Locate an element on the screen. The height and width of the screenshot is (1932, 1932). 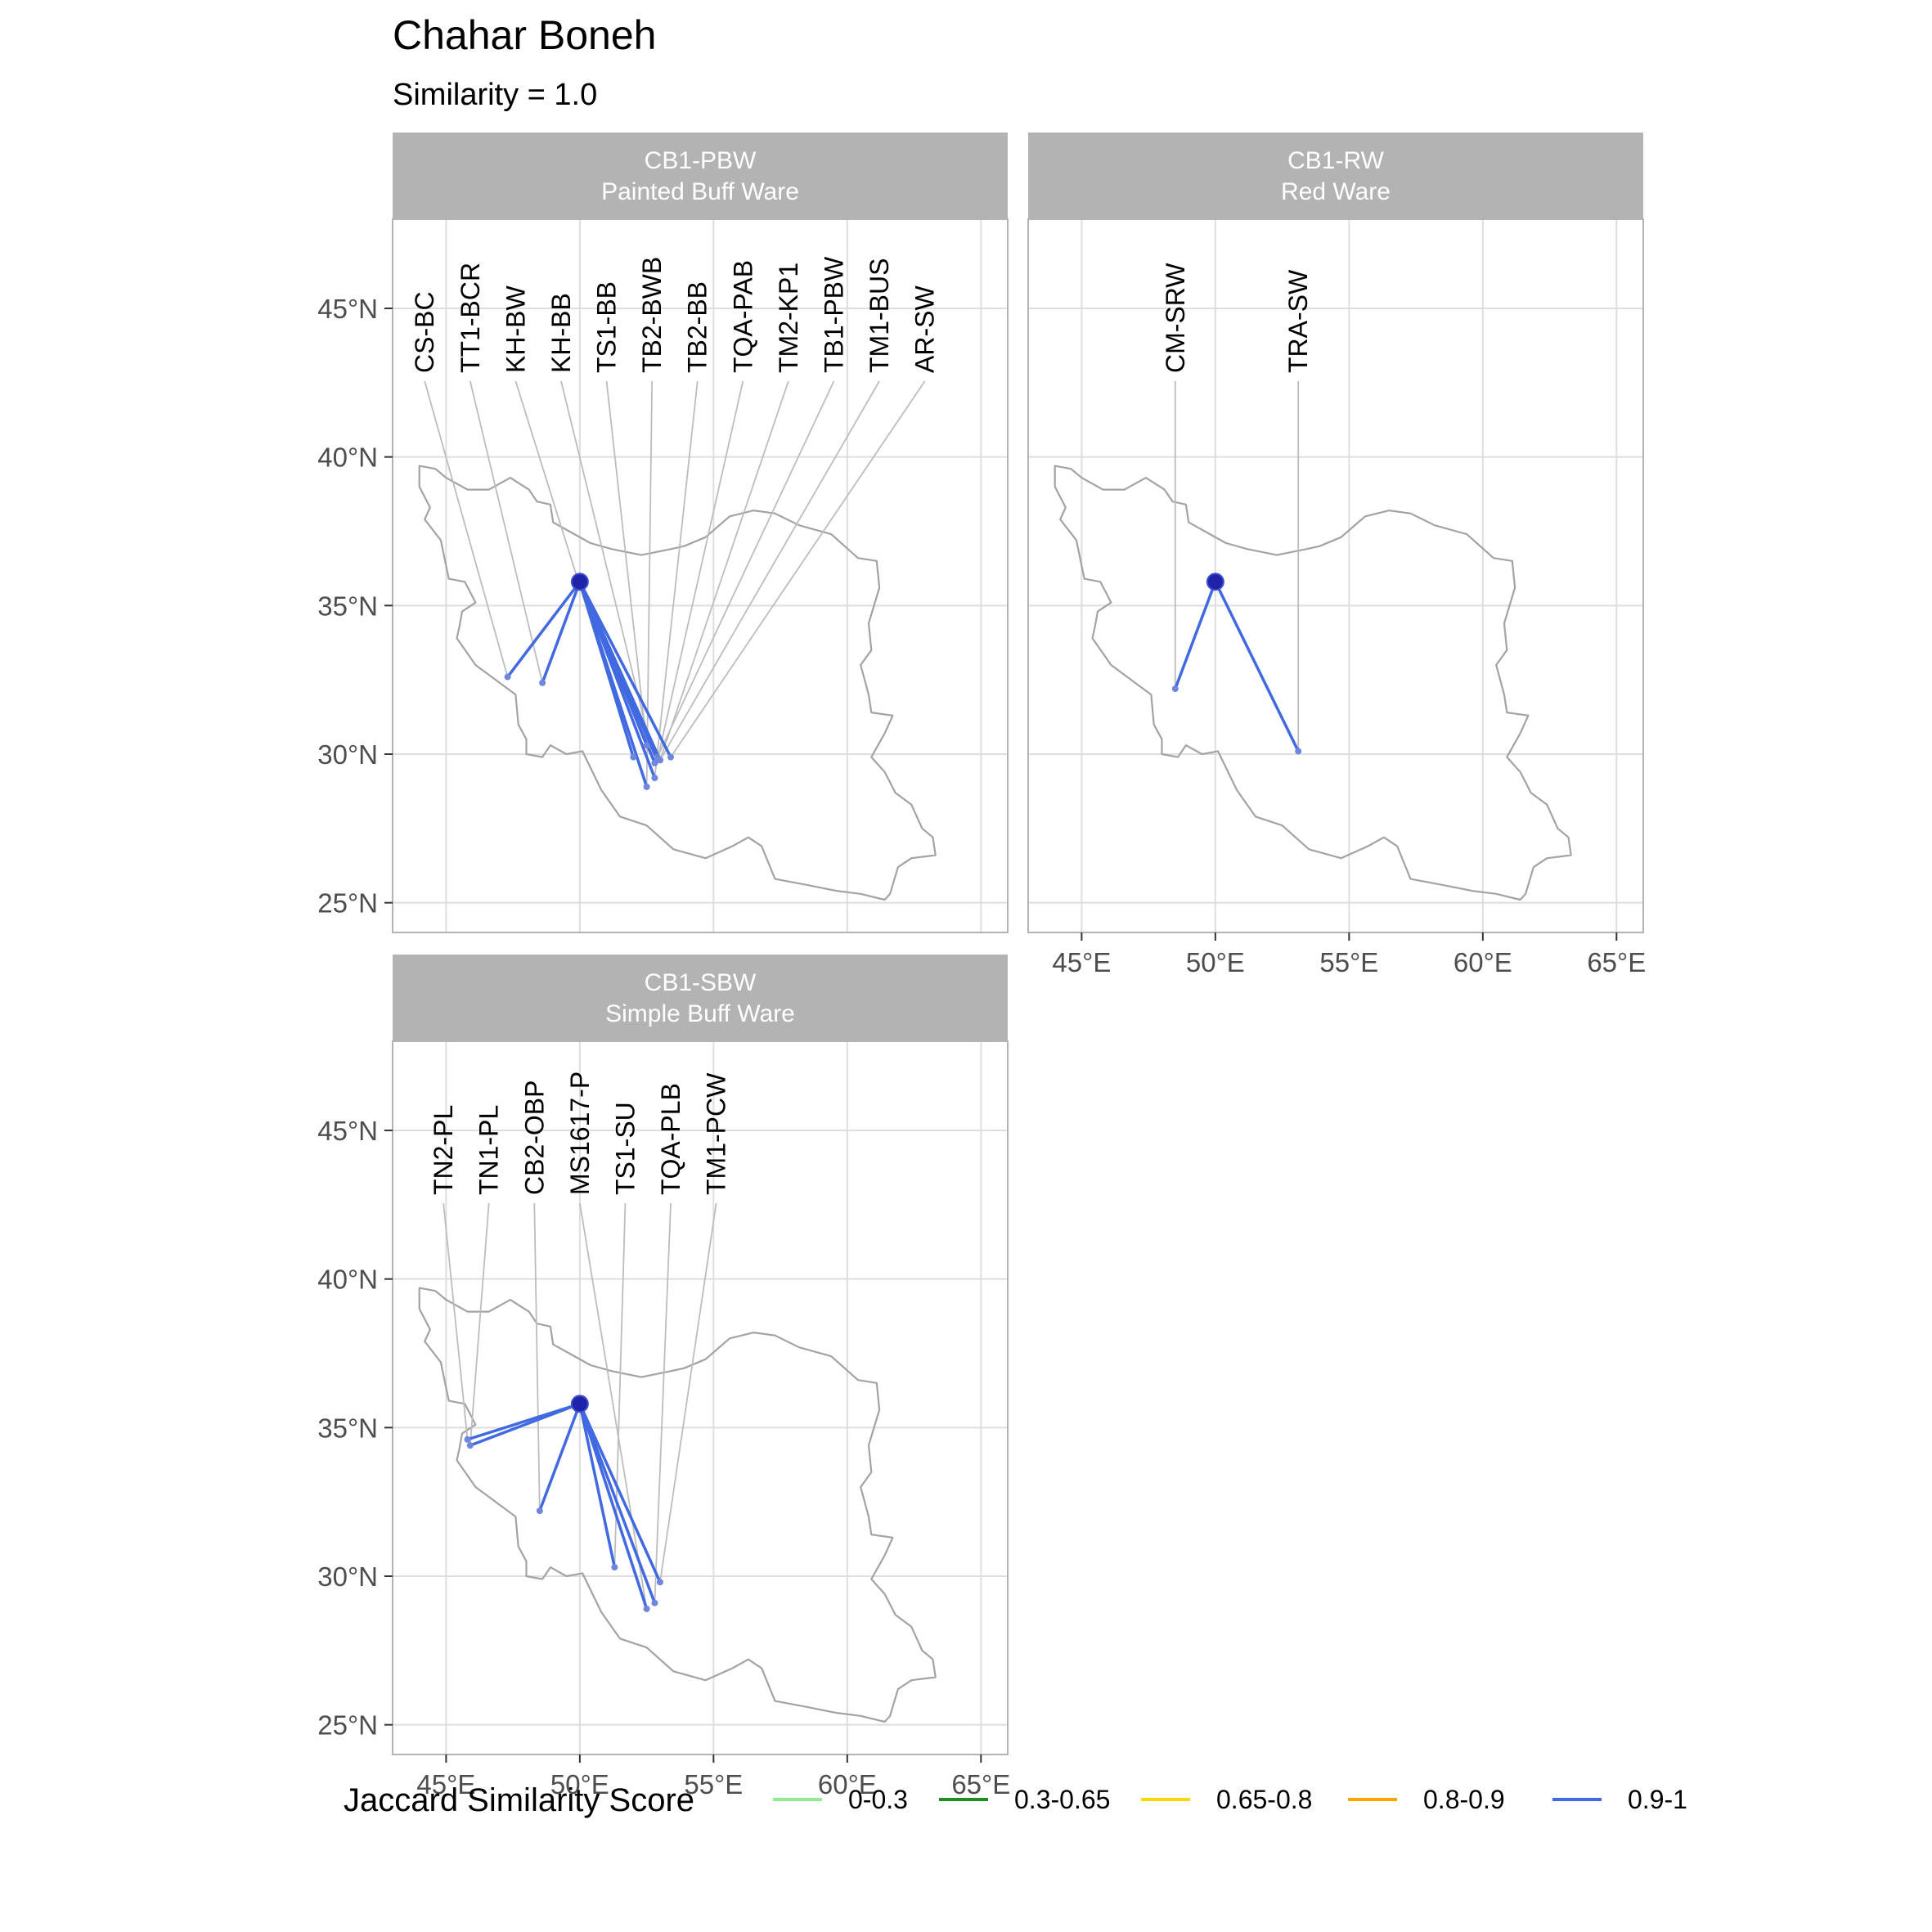
site-label: TN2-PL is located at coordinates (444, 1150).